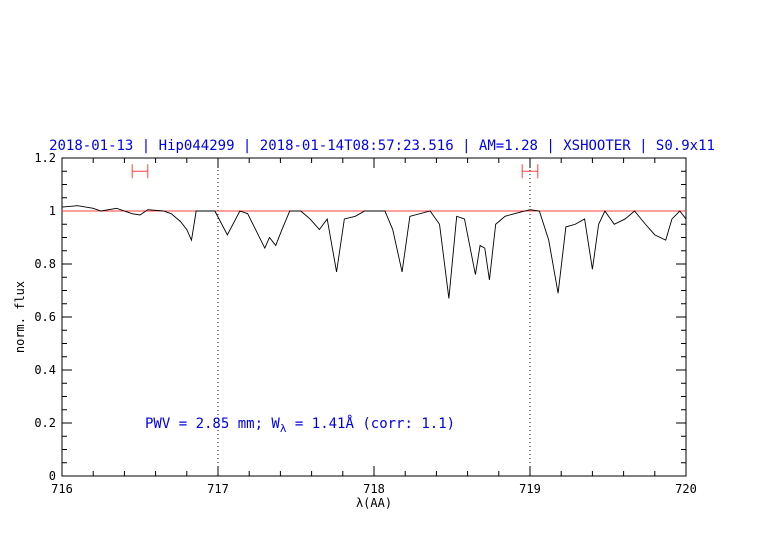 The height and width of the screenshot is (542, 782). What do you see at coordinates (370, 423) in the screenshot?
I see `annotation-rest: = 1.41Å (corr: 1.1)` at bounding box center [370, 423].